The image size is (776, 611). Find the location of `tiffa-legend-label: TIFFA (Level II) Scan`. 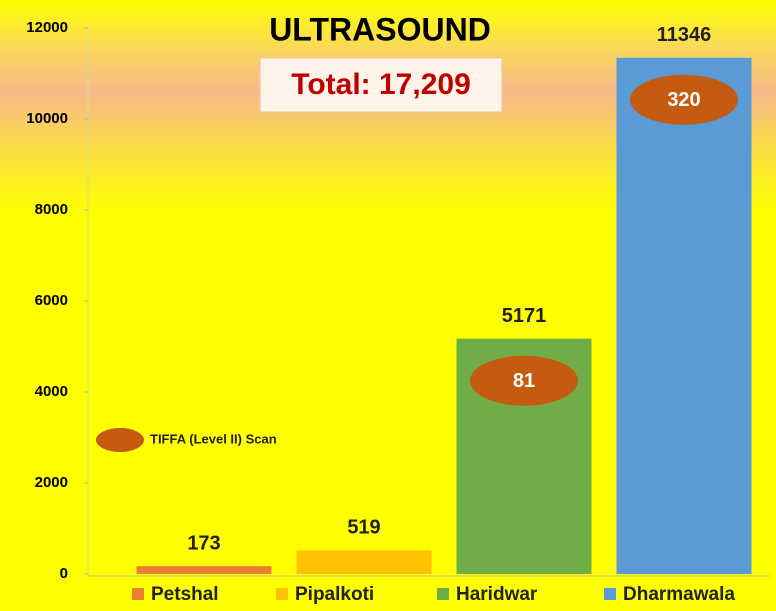

tiffa-legend-label: TIFFA (Level II) Scan is located at coordinates (213, 438).